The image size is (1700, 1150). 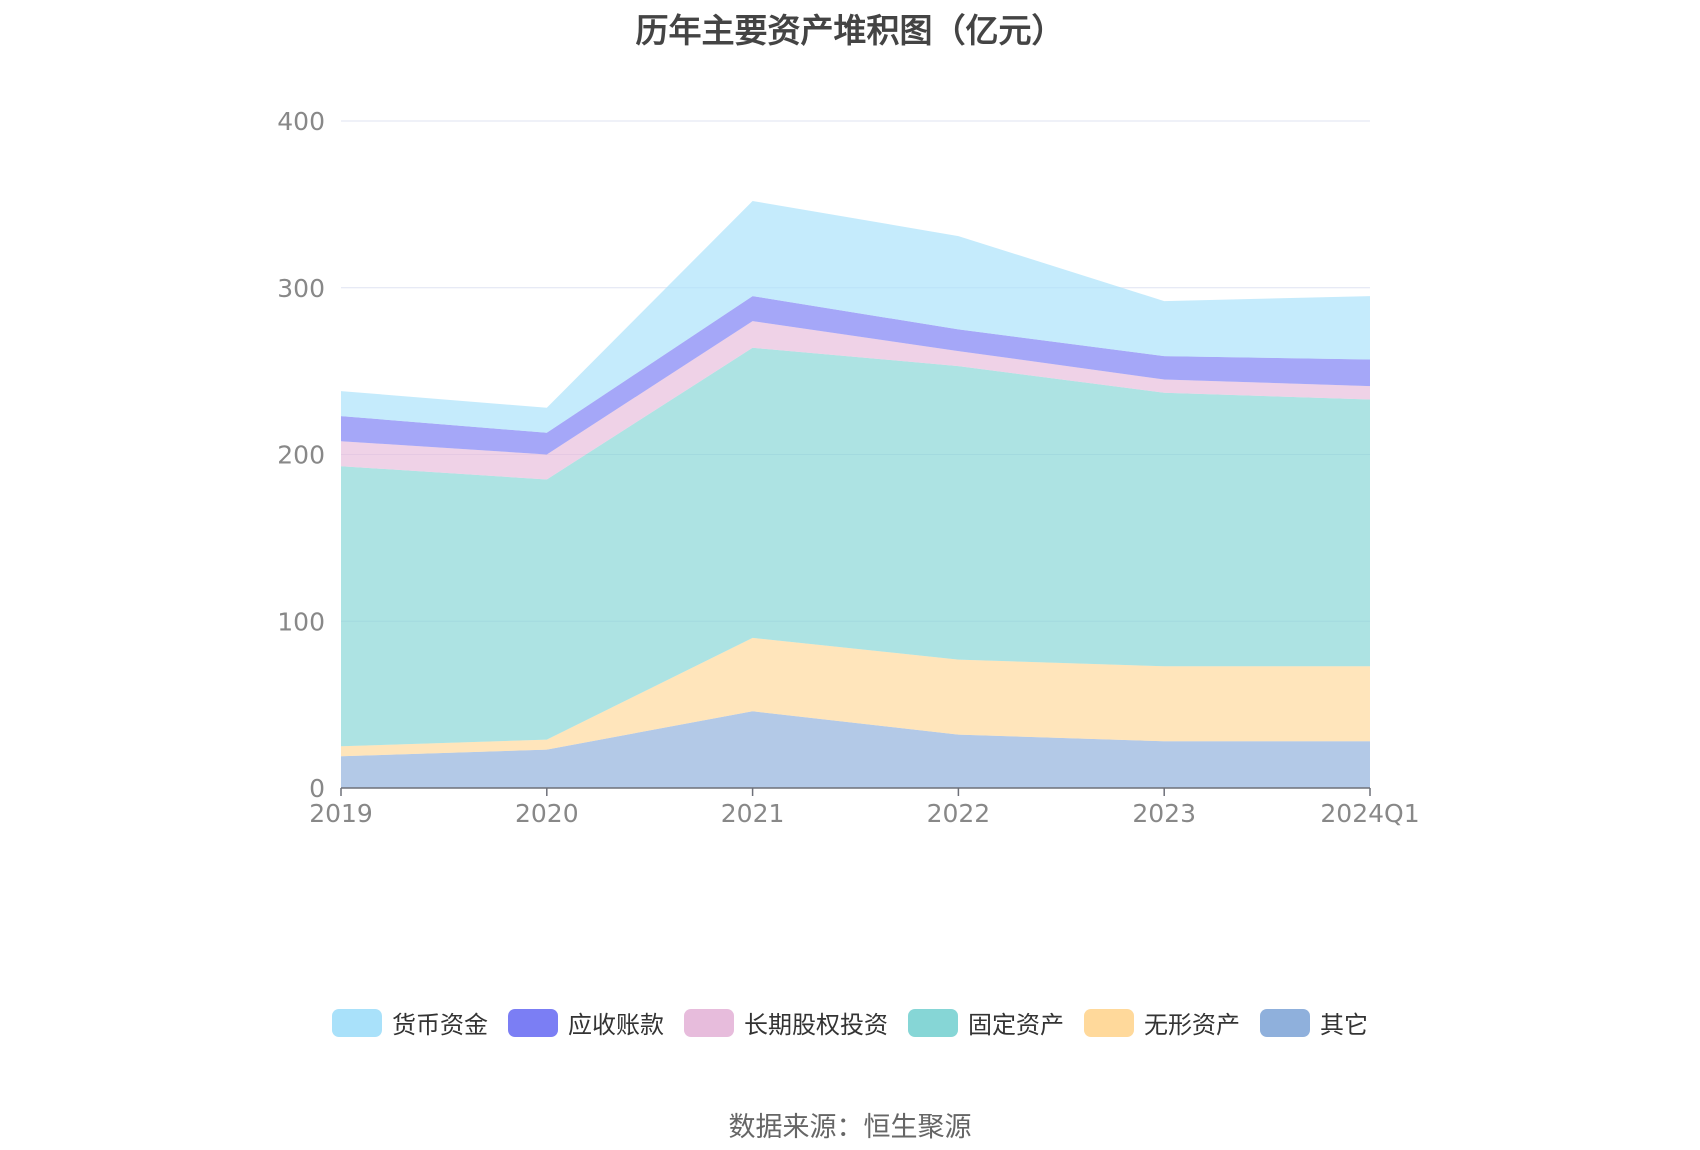 I want to click on legend-label: 固定资产, so click(x=1016, y=1025).